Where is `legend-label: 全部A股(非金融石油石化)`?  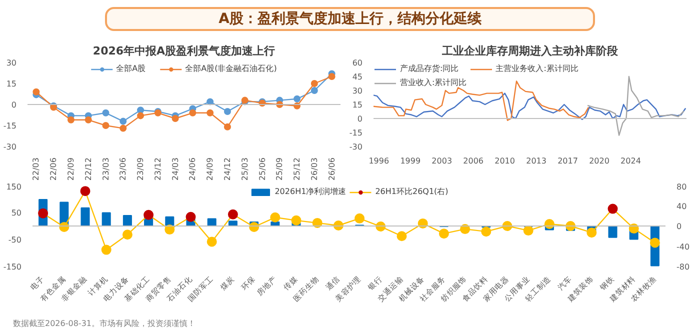 legend-label: 全部A股(非金融石油石化) is located at coordinates (231, 68).